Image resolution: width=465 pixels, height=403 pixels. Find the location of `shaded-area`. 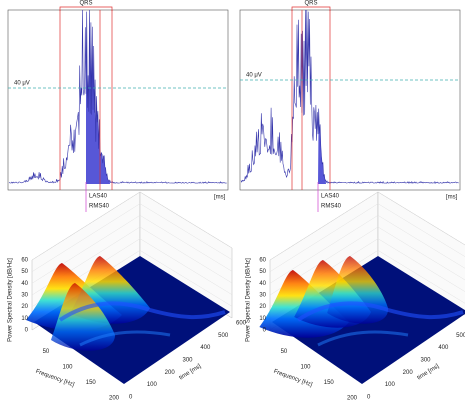

shaded-area is located at coordinates (98, 97).